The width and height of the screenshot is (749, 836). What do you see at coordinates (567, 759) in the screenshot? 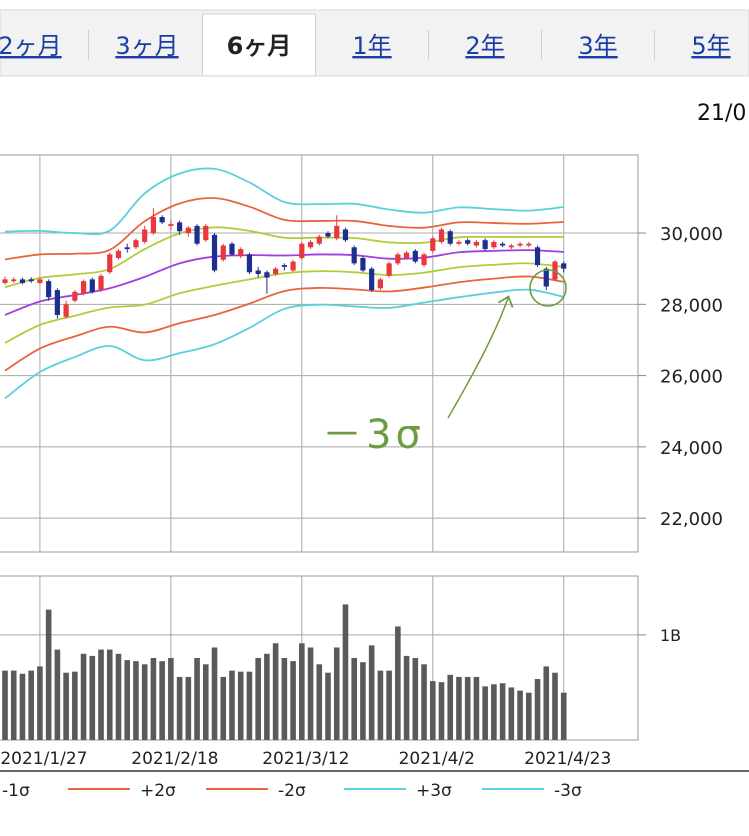
I see `x-tick-label: 2021/4/23` at bounding box center [567, 759].